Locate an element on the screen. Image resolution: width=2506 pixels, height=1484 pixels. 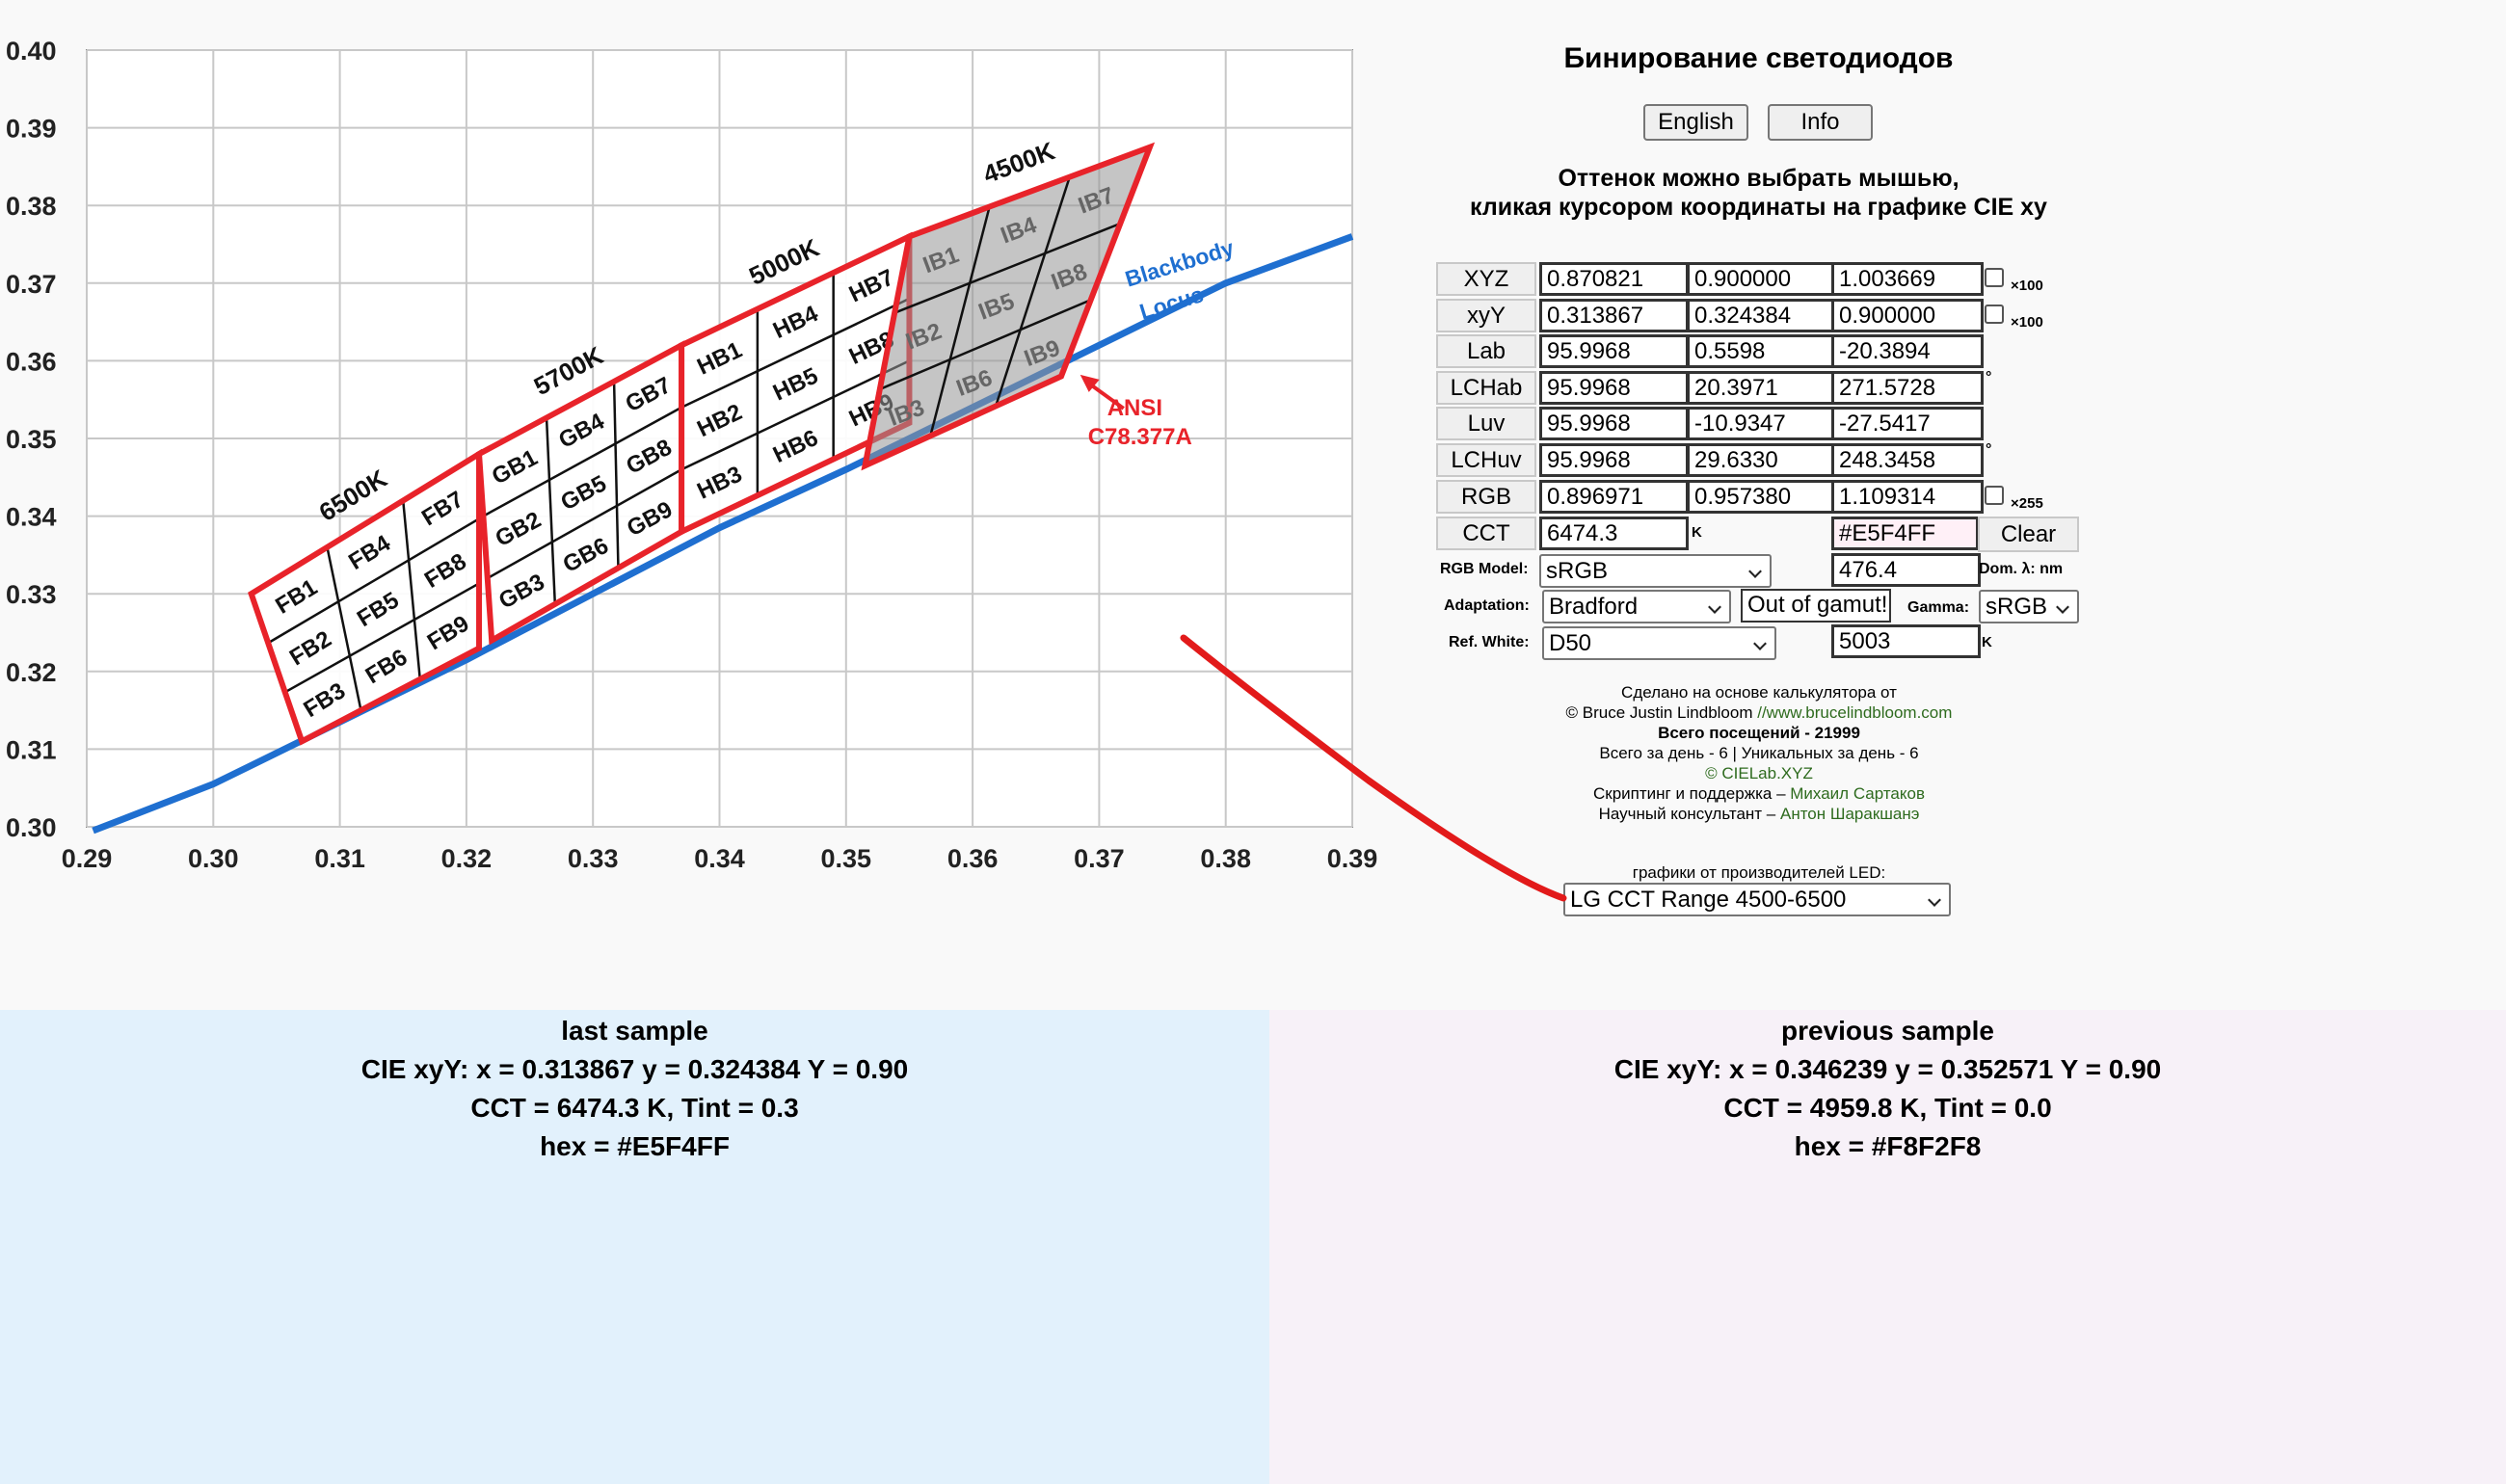
credits-author-link: //www.brucelindbloom.com is located at coordinates (1855, 712).